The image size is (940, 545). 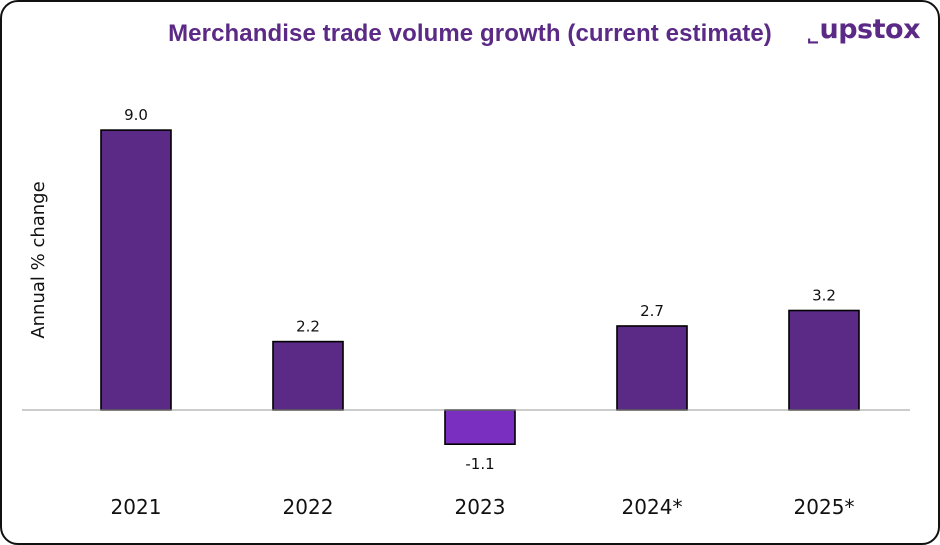 I want to click on x-tick-label-2023: 2023, so click(x=480, y=507).